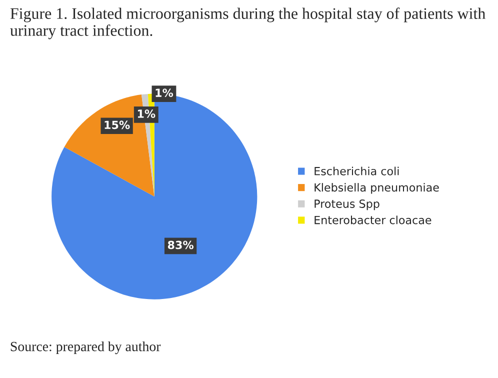 The image size is (498, 378). What do you see at coordinates (373, 220) in the screenshot?
I see `legend-label: Enterobacter cloacae` at bounding box center [373, 220].